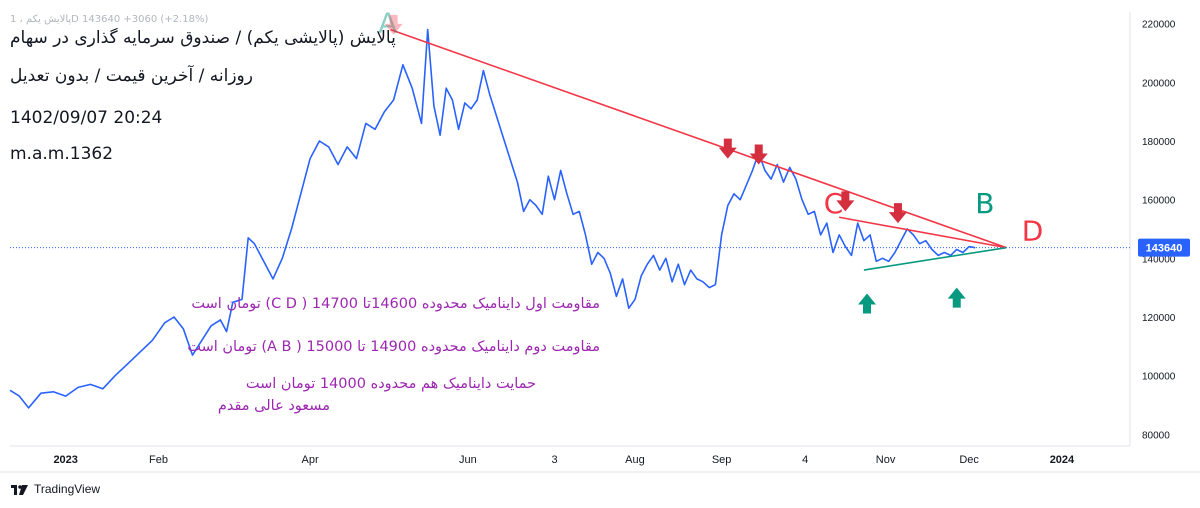  I want to click on point-label-c: C, so click(834, 203).